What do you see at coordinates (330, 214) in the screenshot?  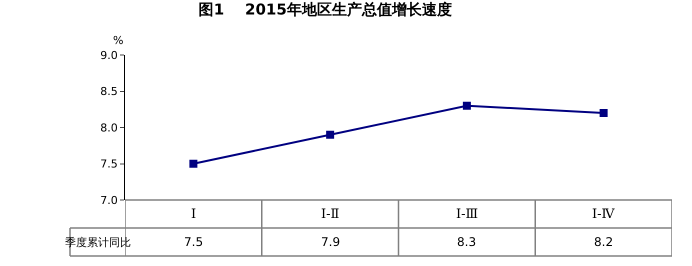 I see `x-tick-label: Ⅰ-Ⅱ` at bounding box center [330, 214].